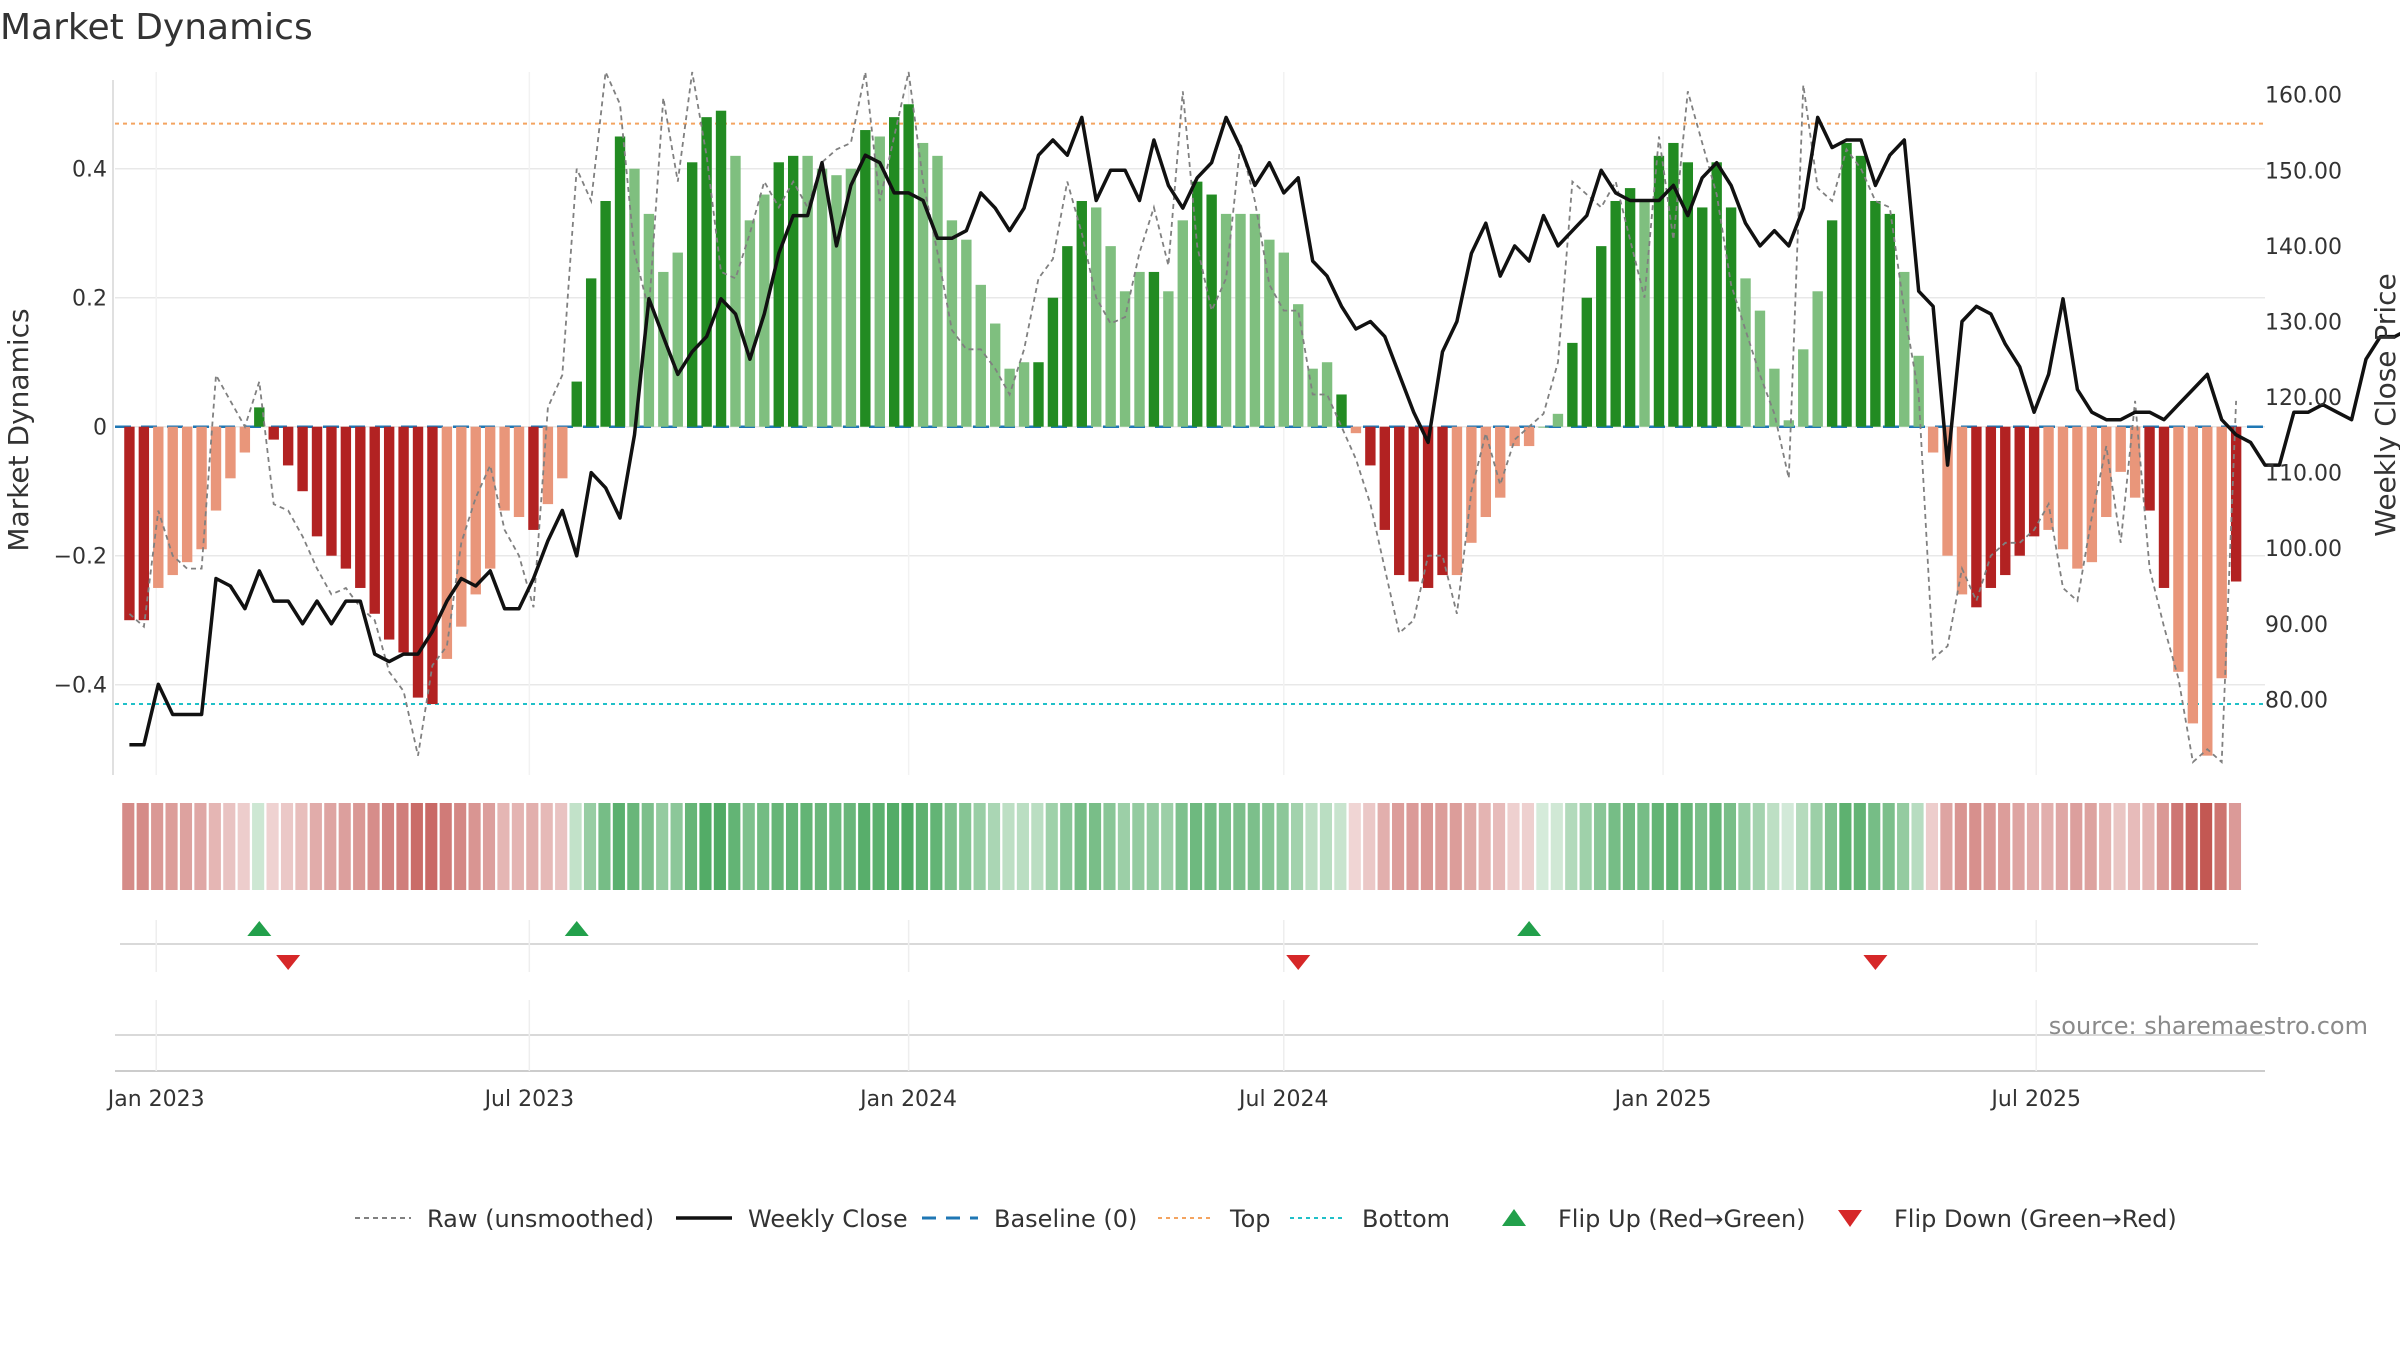 This screenshot has width=2400, height=1350. I want to click on source-note: source: sharemaestro.com, so click(2208, 1026).